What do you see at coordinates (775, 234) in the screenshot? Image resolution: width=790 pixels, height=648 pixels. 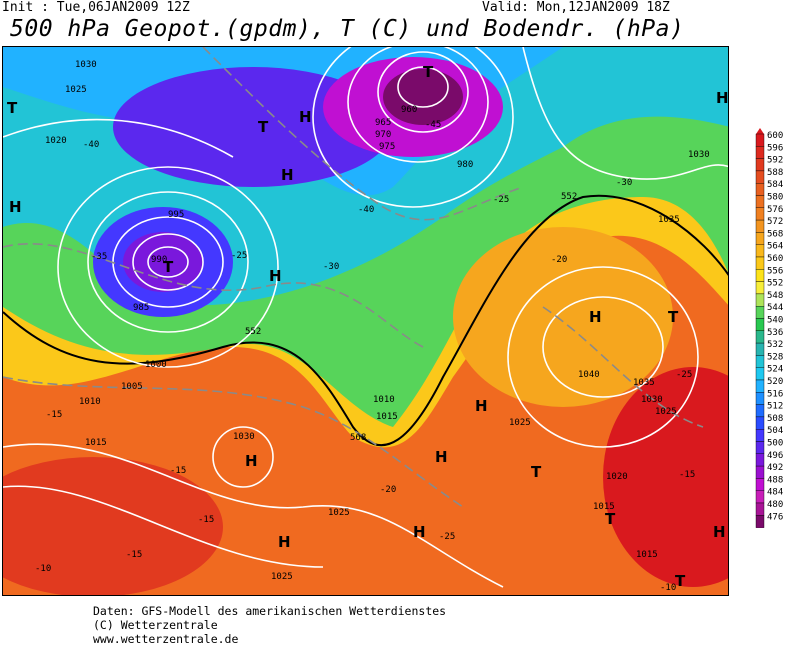 I see `legend-level-label: 568` at bounding box center [775, 234].